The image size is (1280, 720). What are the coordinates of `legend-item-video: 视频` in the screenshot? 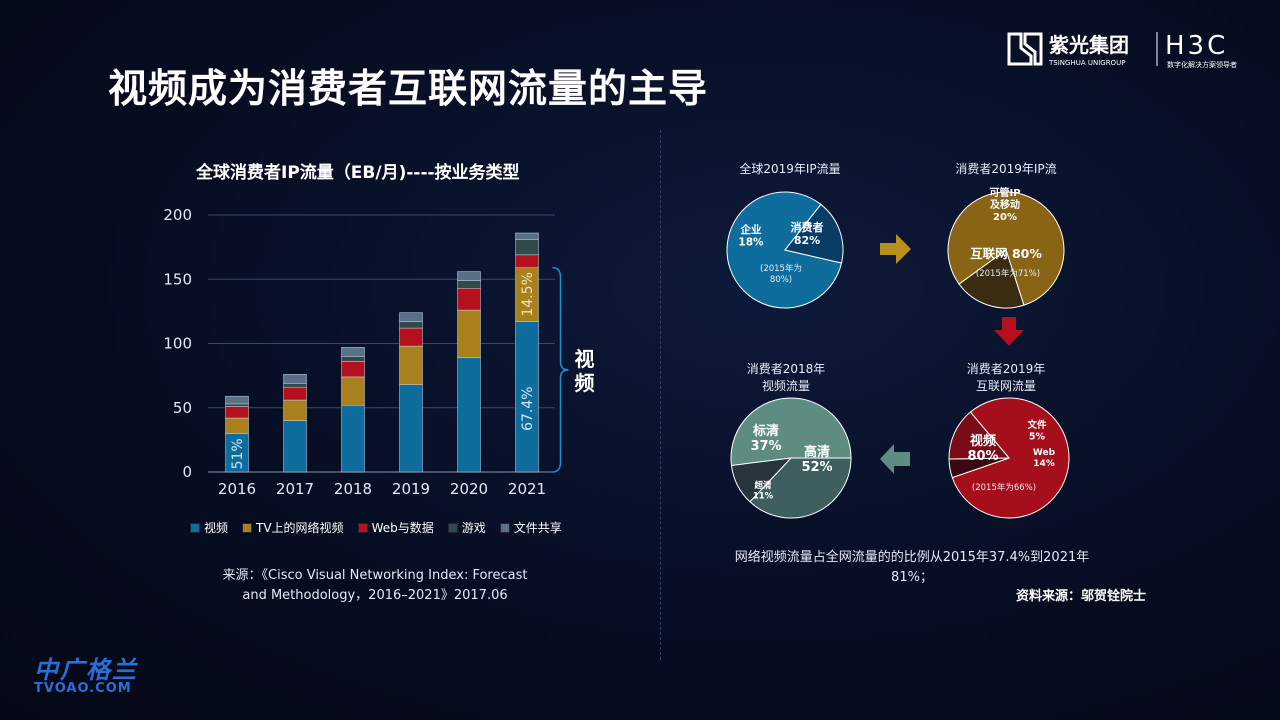 It's located at (209, 527).